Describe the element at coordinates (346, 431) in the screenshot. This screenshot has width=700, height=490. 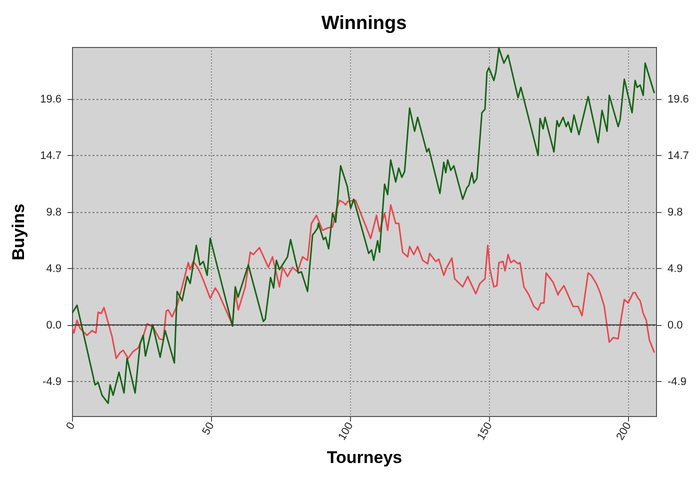
I see `x-tick-label: 100` at that location.